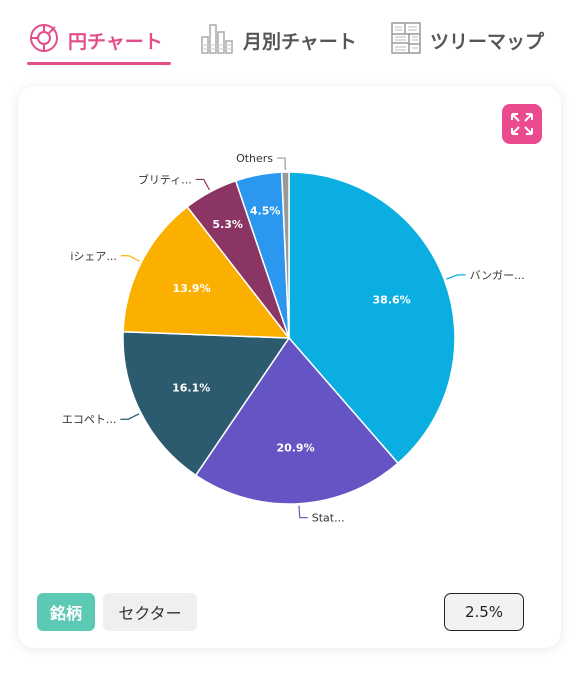  Describe the element at coordinates (115, 41) in the screenshot. I see `tab-label: 円チャート` at that location.